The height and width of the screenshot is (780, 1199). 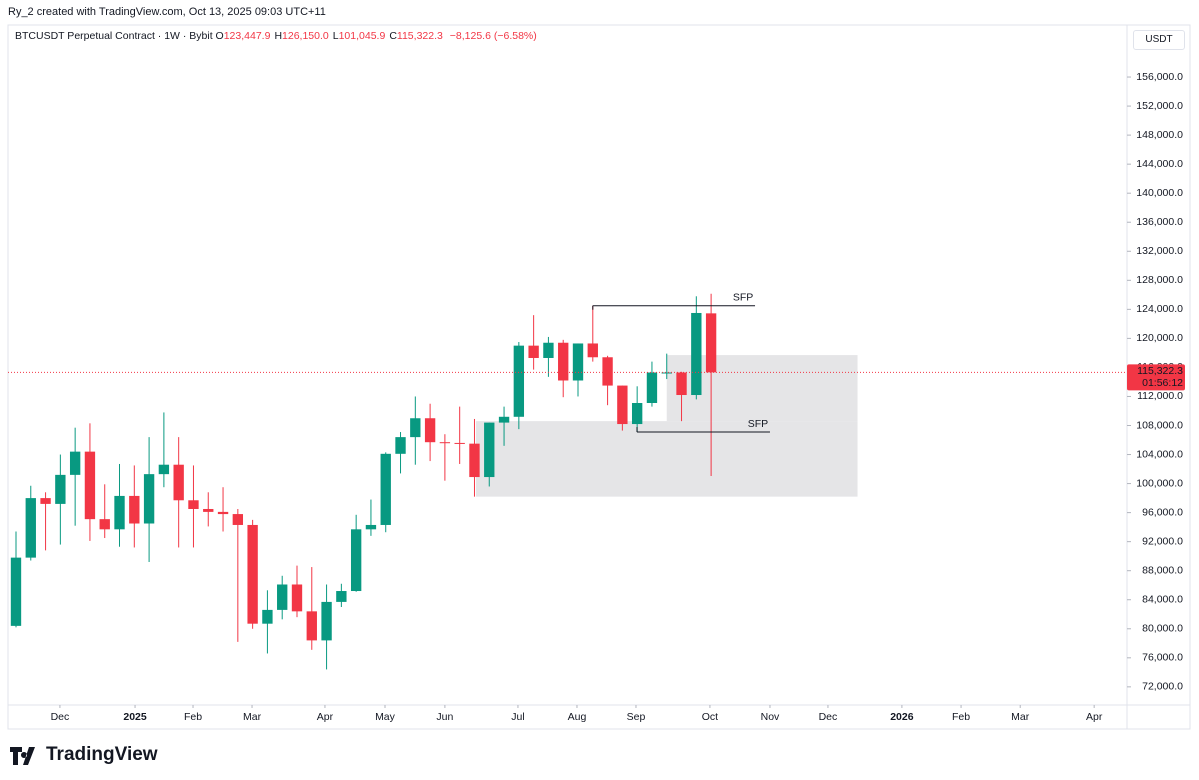 I want to click on ohlc-value: 101,045.9, so click(x=362, y=36).